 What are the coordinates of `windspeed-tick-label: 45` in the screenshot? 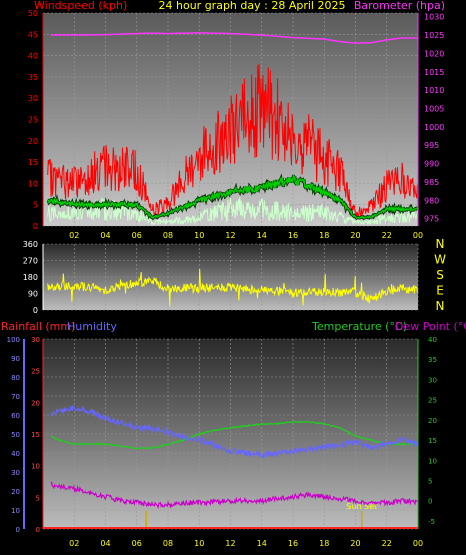 It's located at (33, 34).